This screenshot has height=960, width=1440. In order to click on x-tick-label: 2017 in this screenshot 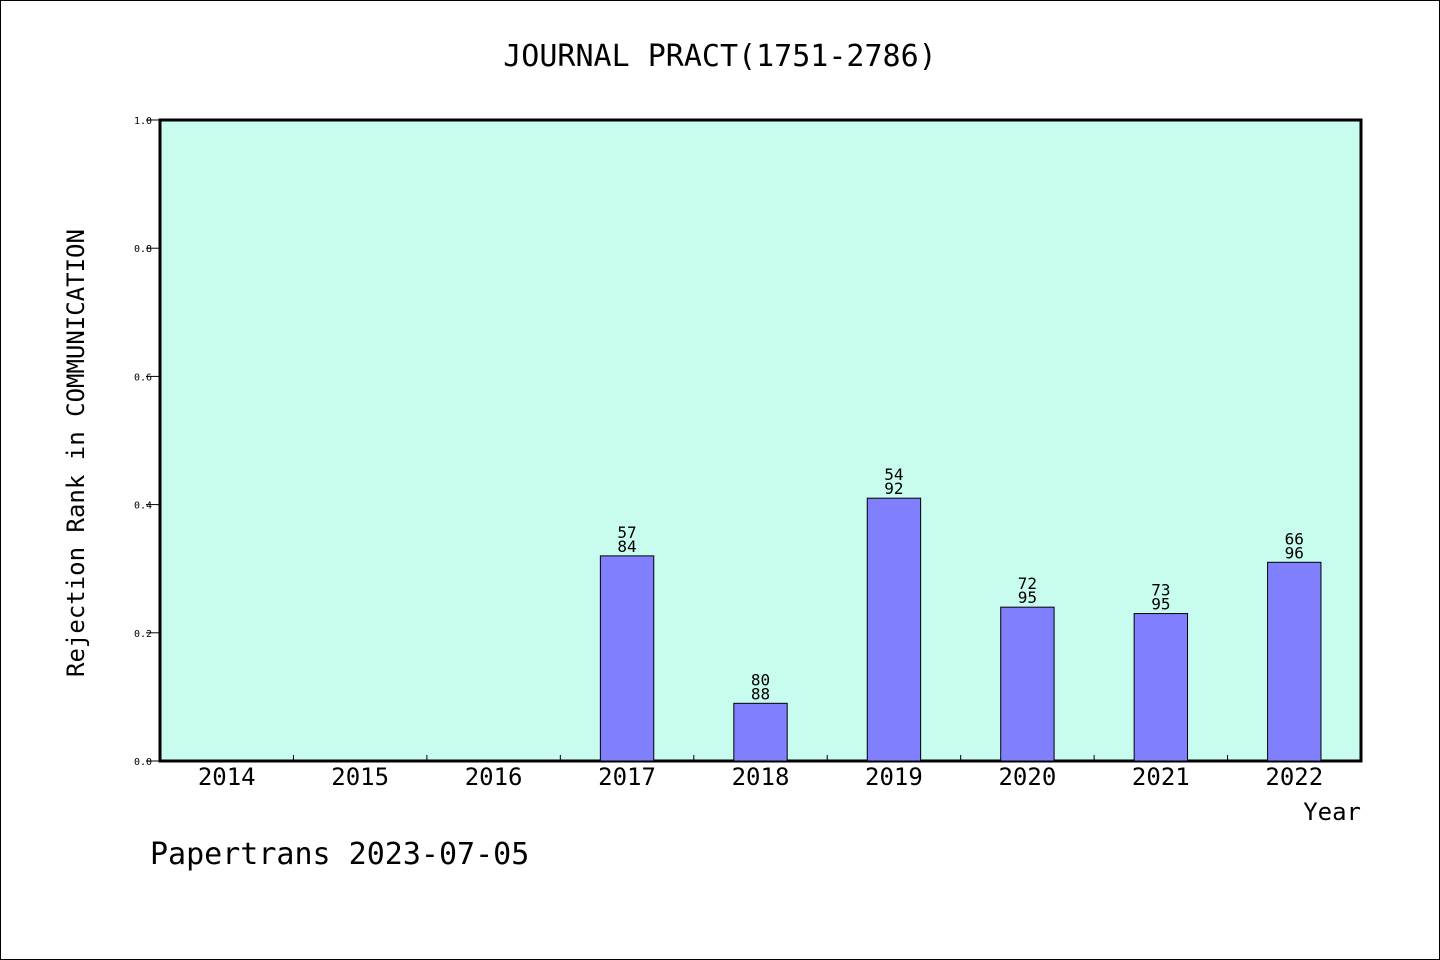, I will do `click(627, 777)`.